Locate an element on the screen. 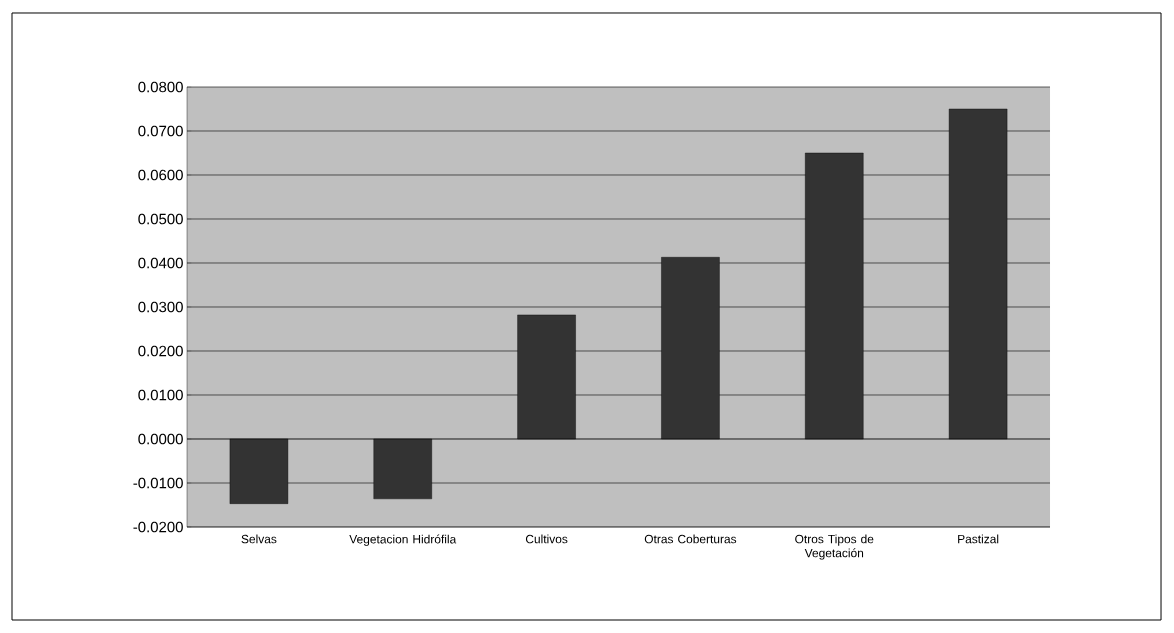 The width and height of the screenshot is (1174, 633). y-tick-label: 0.0100 is located at coordinates (160, 395).